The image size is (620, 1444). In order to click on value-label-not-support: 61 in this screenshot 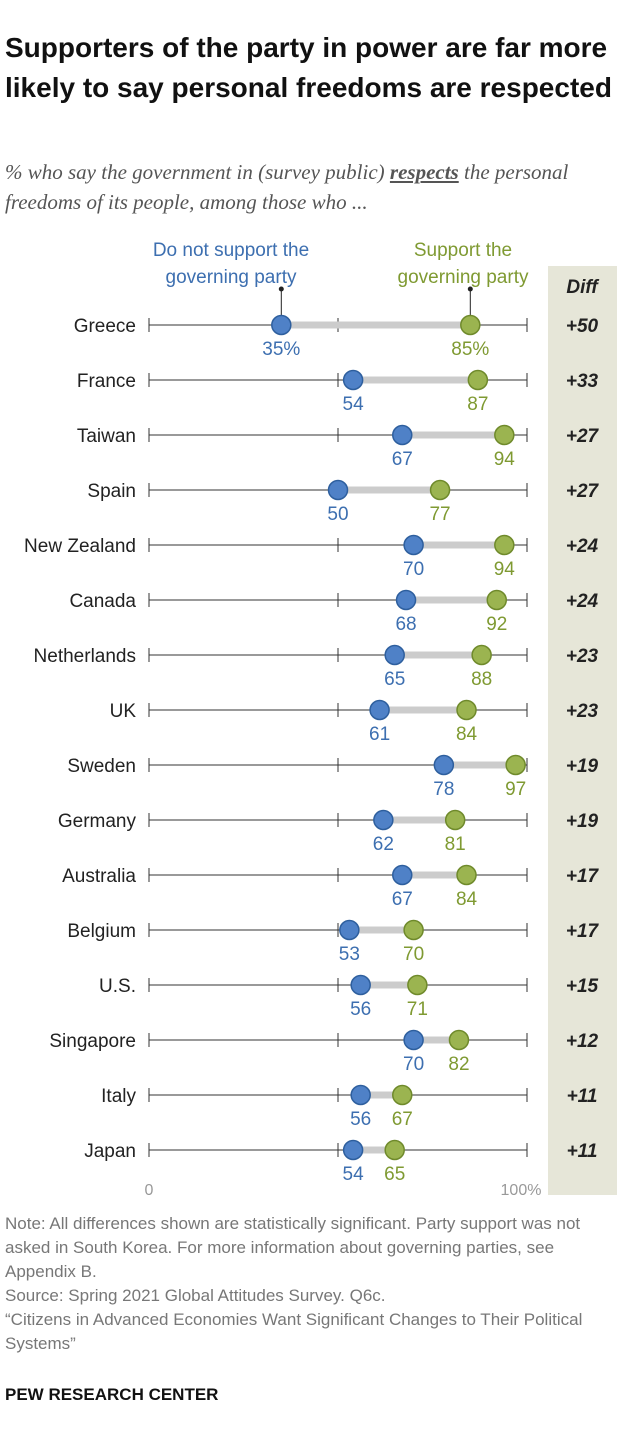, I will do `click(379, 734)`.